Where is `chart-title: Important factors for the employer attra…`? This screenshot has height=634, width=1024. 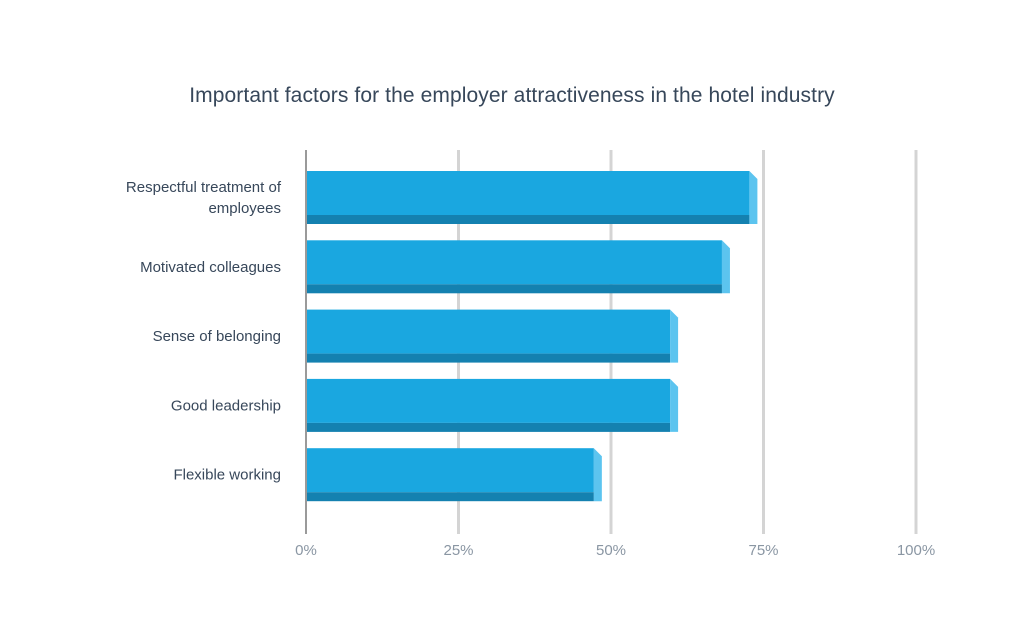 chart-title: Important factors for the employer attra… is located at coordinates (512, 95).